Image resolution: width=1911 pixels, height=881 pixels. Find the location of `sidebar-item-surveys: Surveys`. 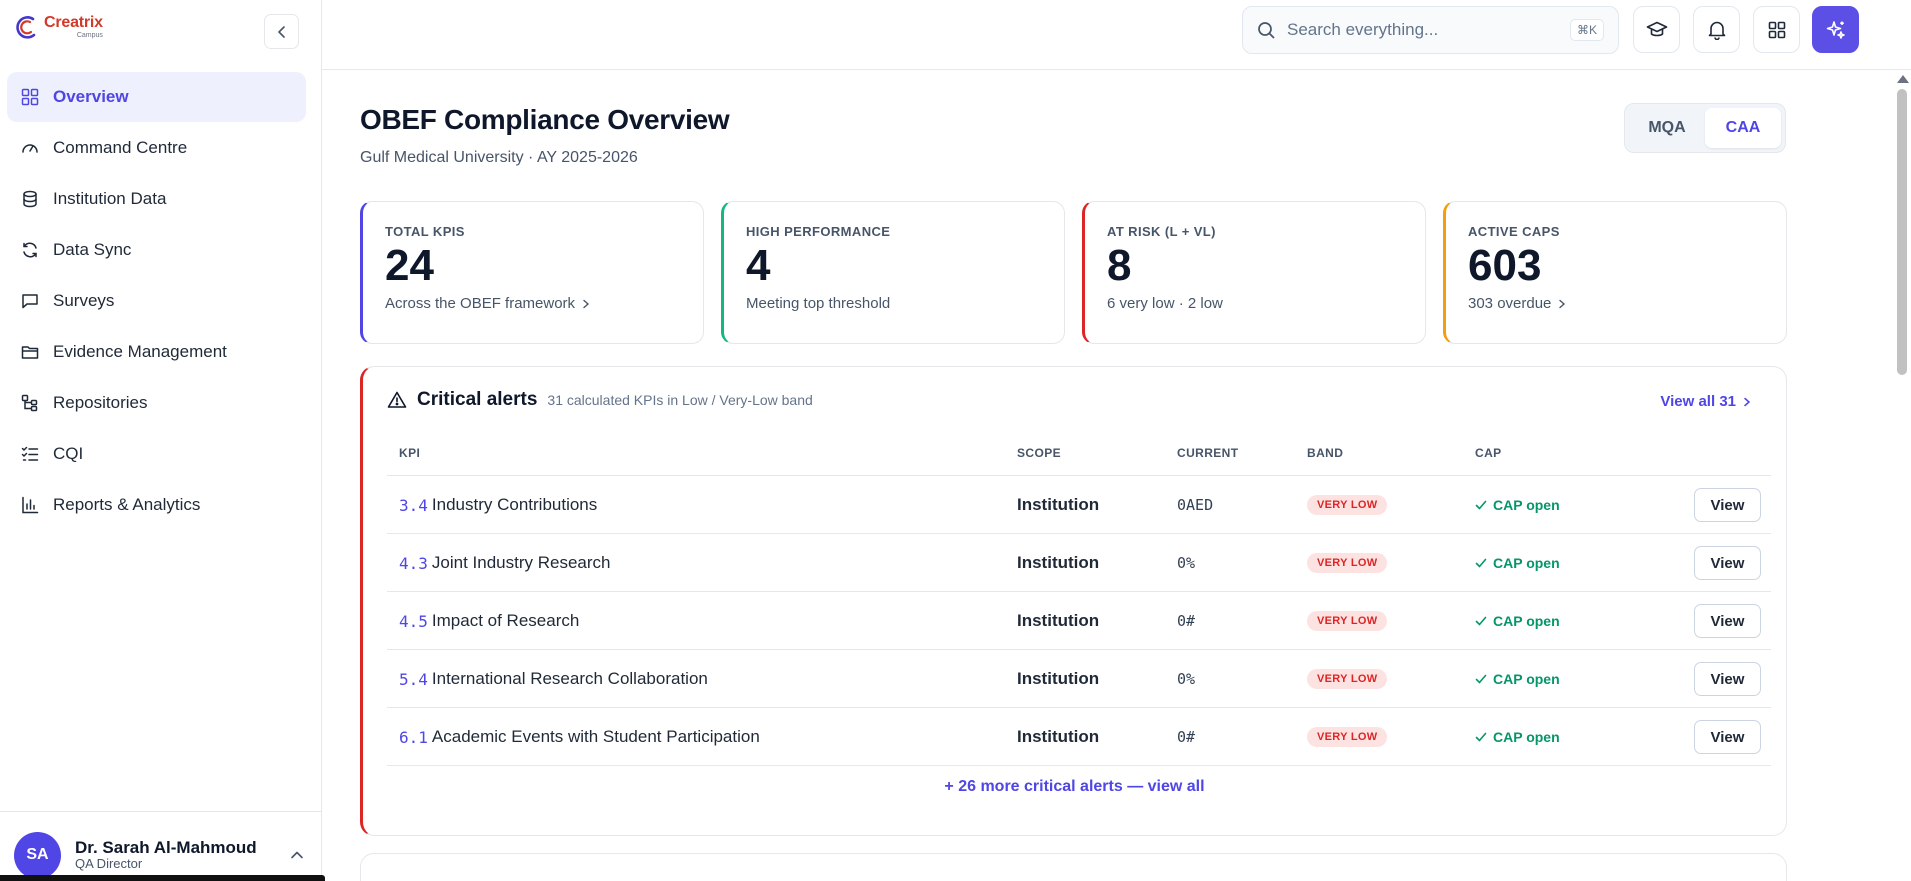

sidebar-item-surveys: Surveys is located at coordinates (156, 301).